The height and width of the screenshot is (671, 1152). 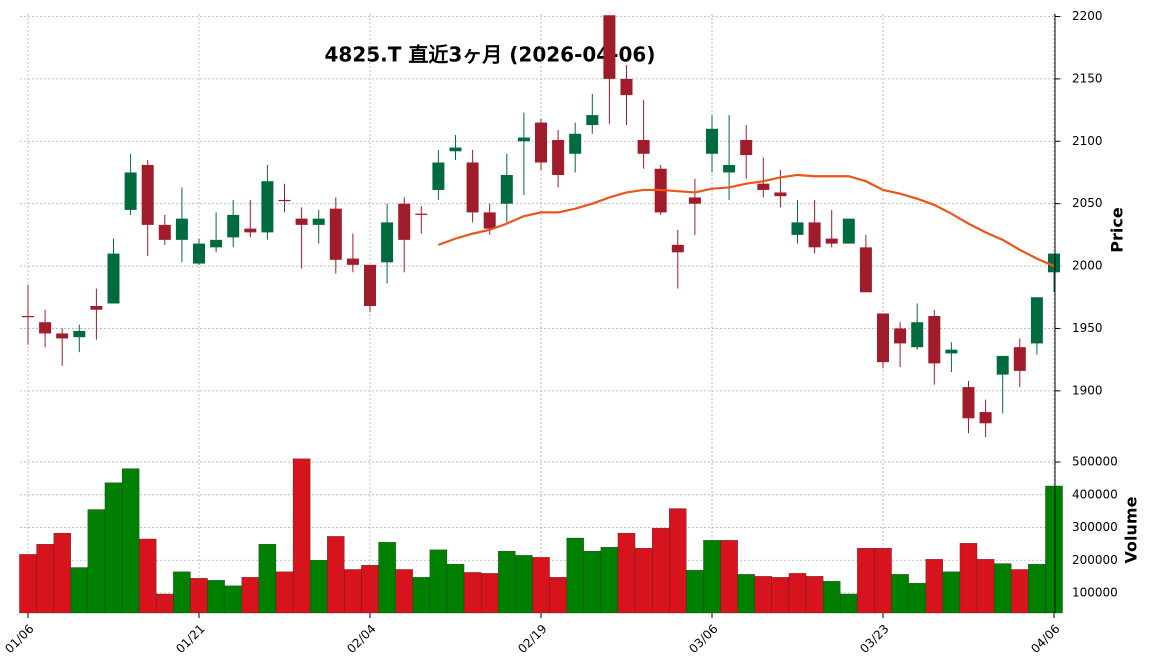 What do you see at coordinates (1087, 266) in the screenshot?
I see `y-tick-label: 2000` at bounding box center [1087, 266].